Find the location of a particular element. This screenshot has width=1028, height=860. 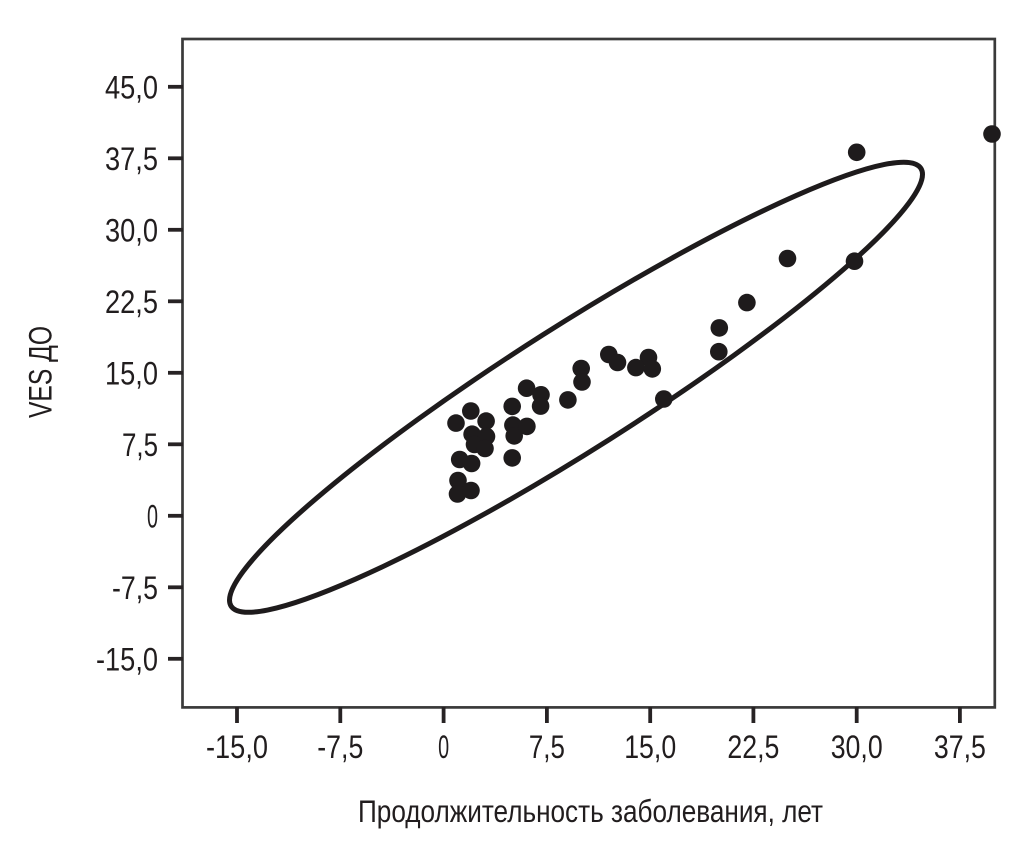

svg-text: 45,0 is located at coordinates (131, 87).